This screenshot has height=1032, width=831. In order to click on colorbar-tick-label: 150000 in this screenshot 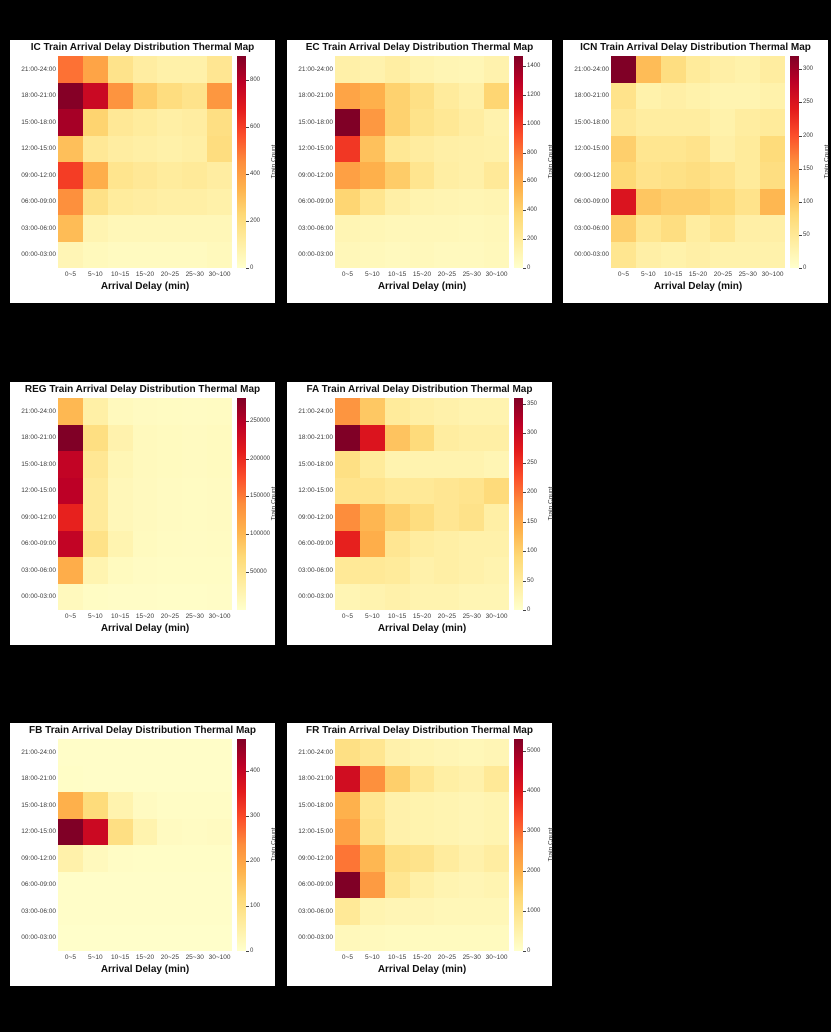, I will do `click(260, 496)`.